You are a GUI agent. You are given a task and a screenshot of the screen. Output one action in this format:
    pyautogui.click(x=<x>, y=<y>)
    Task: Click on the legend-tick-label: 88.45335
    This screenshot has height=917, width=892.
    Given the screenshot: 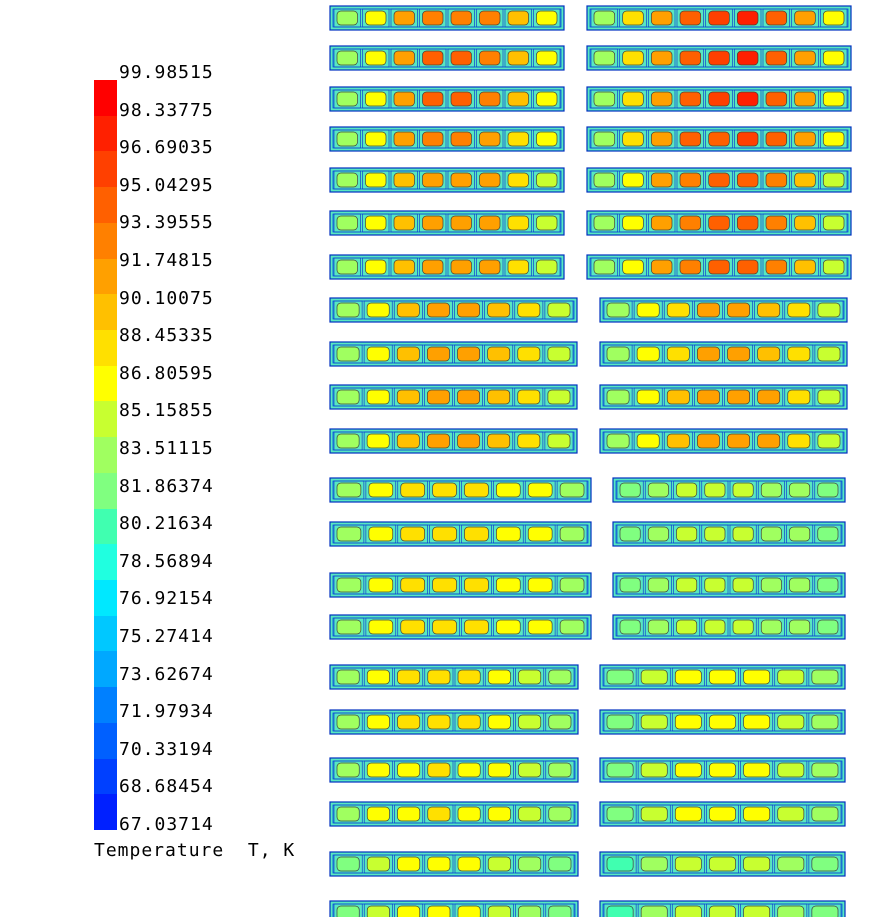 What is the action you would take?
    pyautogui.click(x=166, y=336)
    